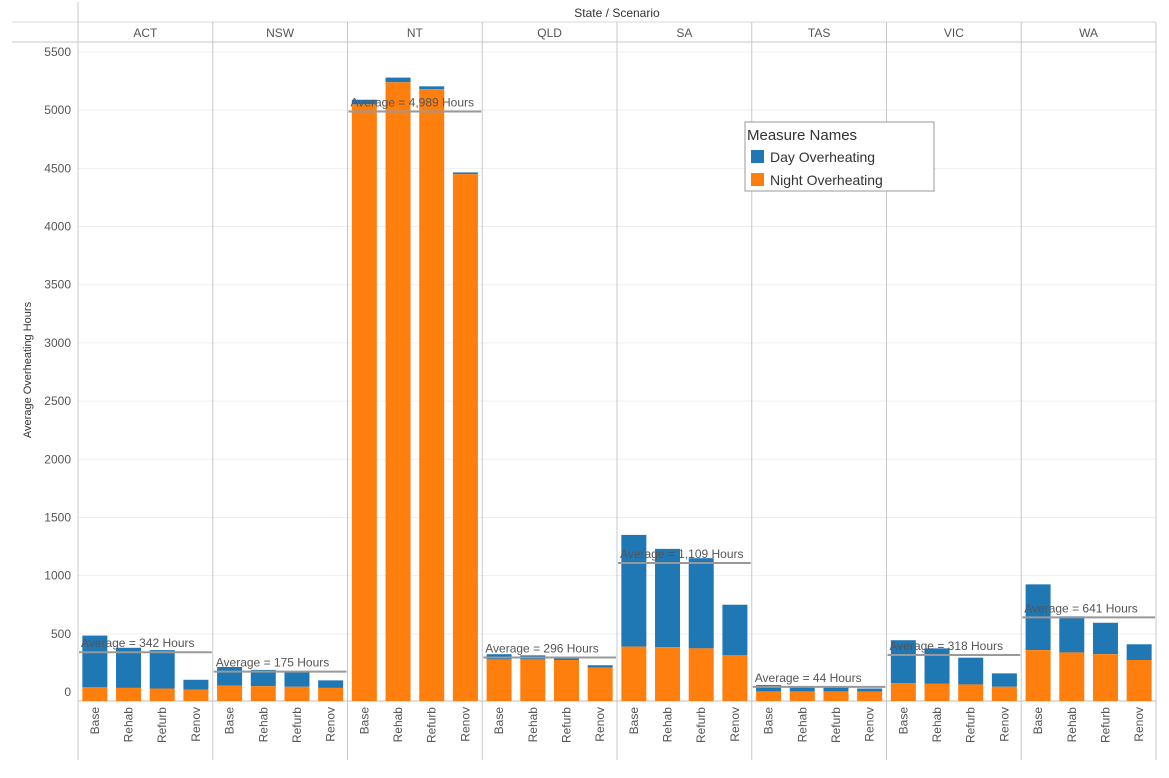  Describe the element at coordinates (634, 590) in the screenshot. I see `bar-day-sa-base` at that location.